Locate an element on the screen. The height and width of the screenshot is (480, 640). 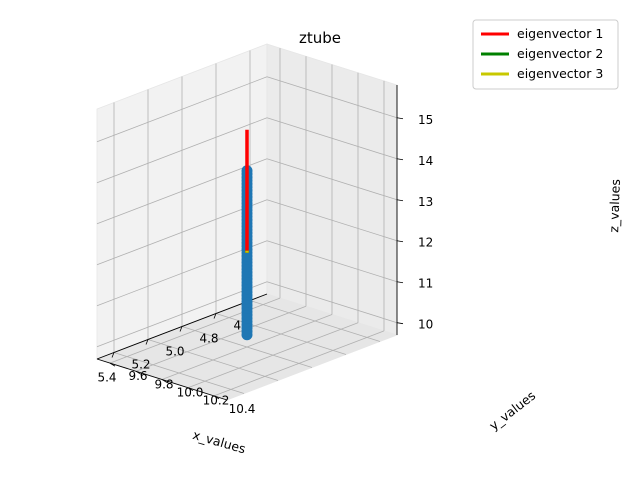
z-axis-label: z_values is located at coordinates (614, 206).